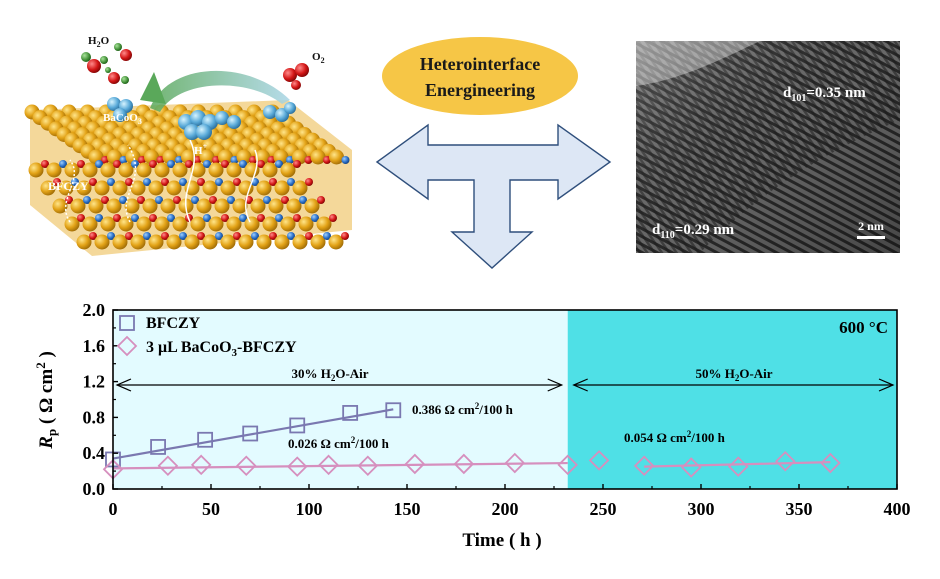 The image size is (940, 579). I want to click on annotation-ba-rate-2: 0.054 Ω cm2/100 h, so click(675, 437).